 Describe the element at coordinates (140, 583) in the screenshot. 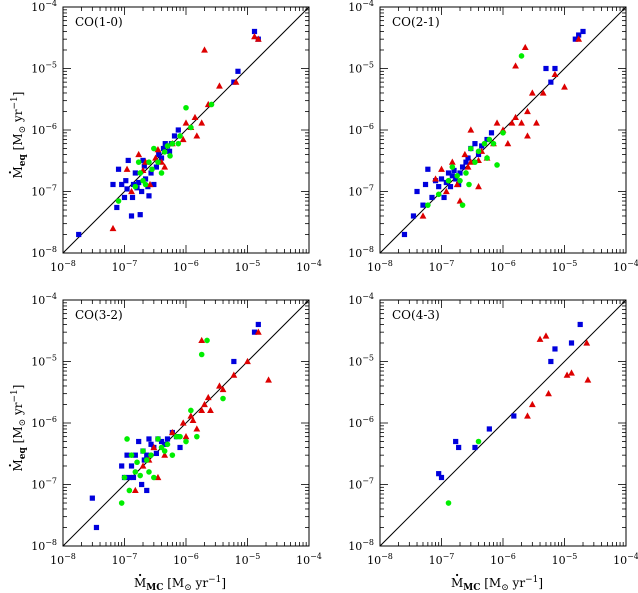

I see `x-label-main: M` at that location.